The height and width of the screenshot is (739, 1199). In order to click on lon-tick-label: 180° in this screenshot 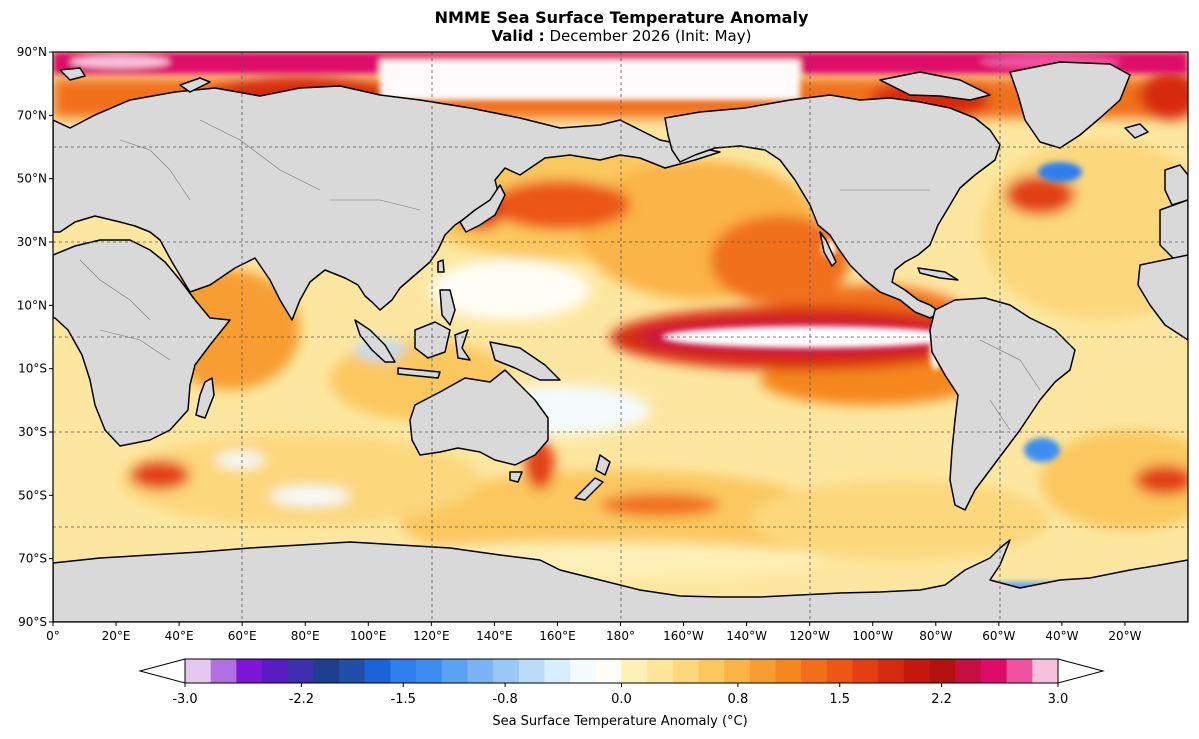, I will do `click(620, 636)`.